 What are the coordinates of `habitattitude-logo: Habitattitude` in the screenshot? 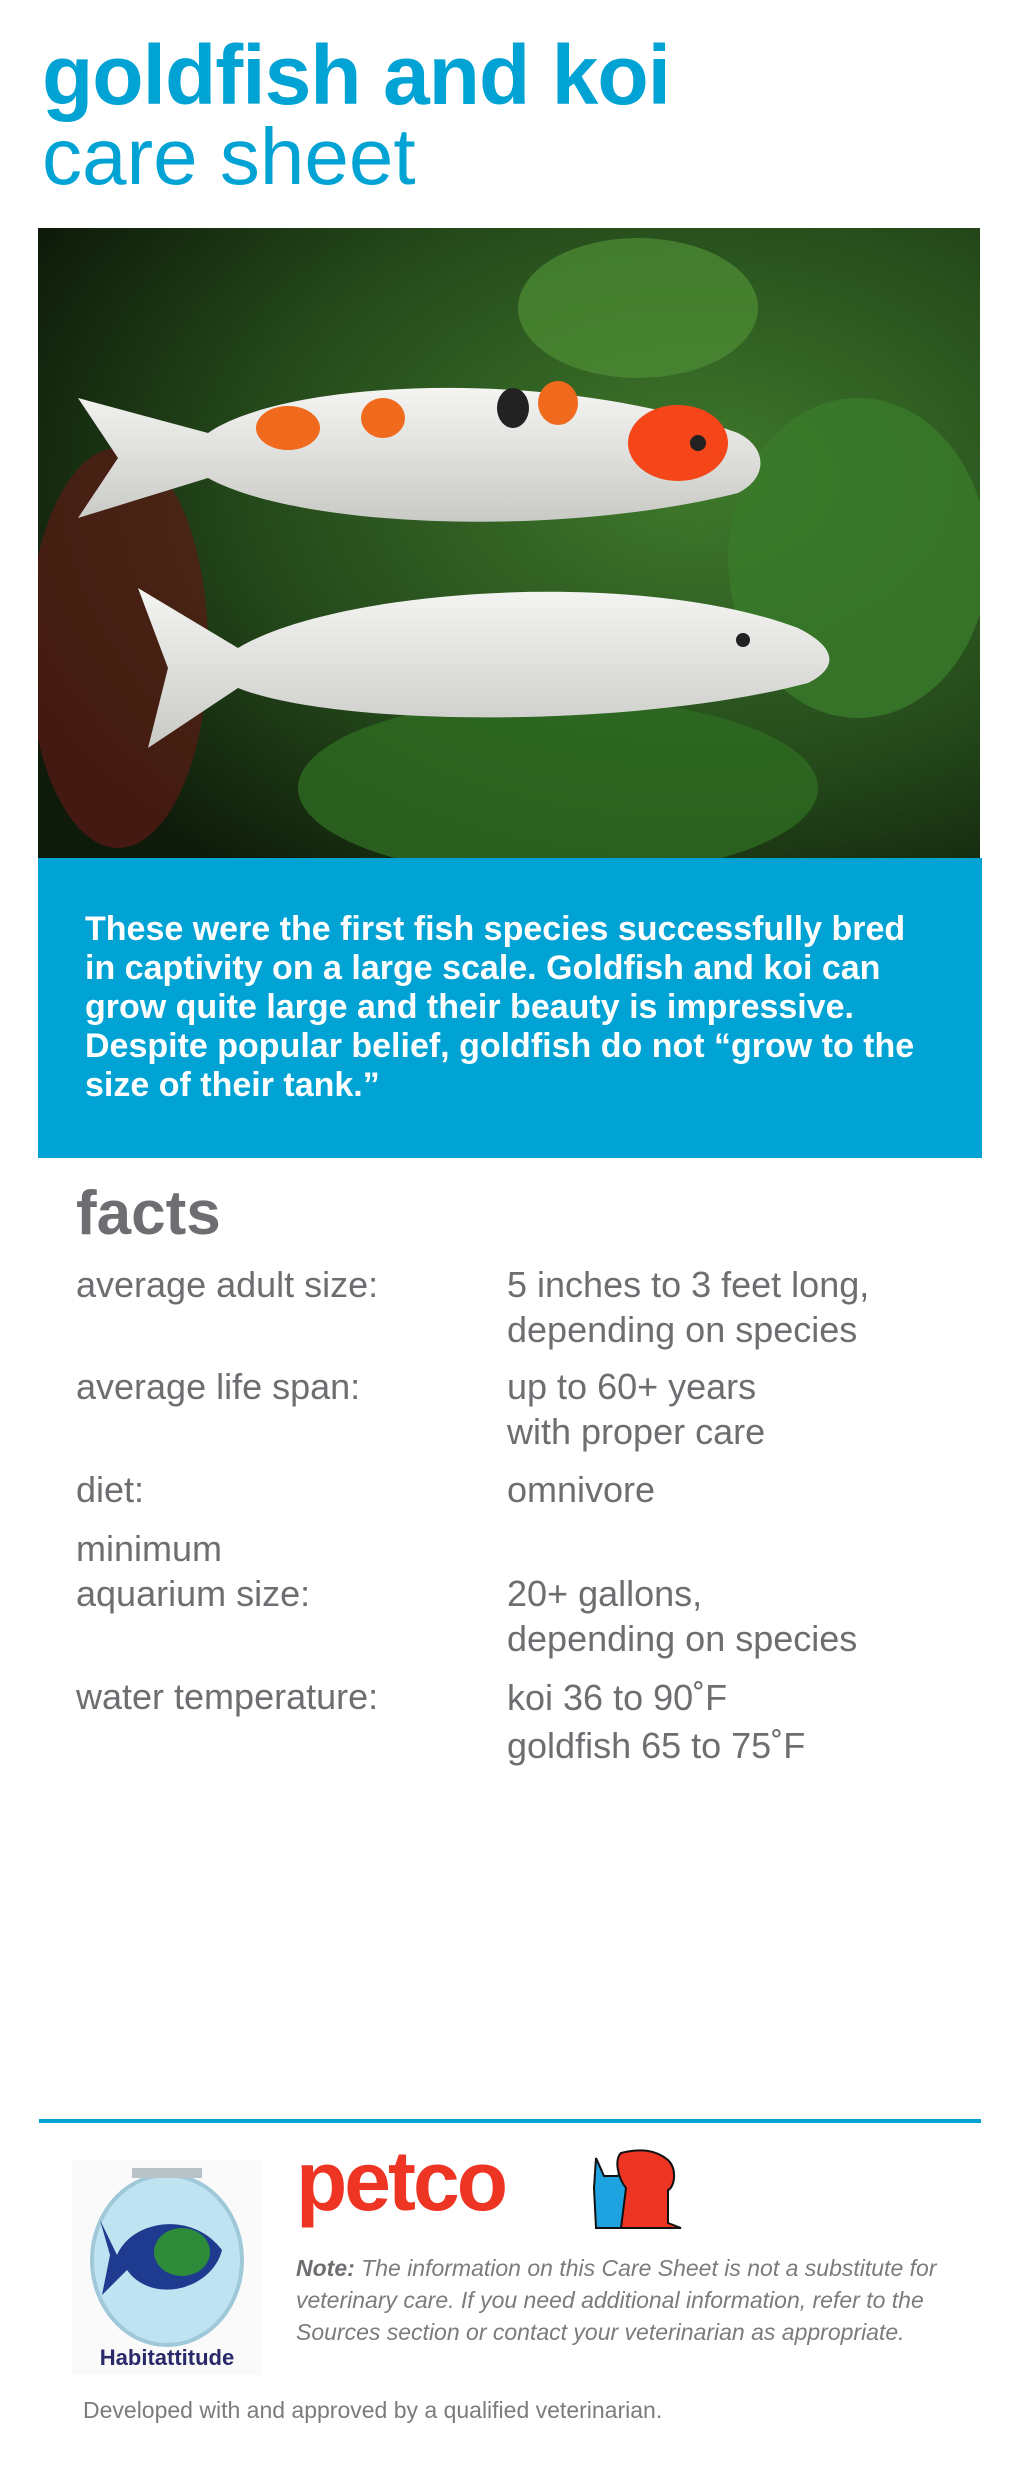 It's located at (167, 2267).